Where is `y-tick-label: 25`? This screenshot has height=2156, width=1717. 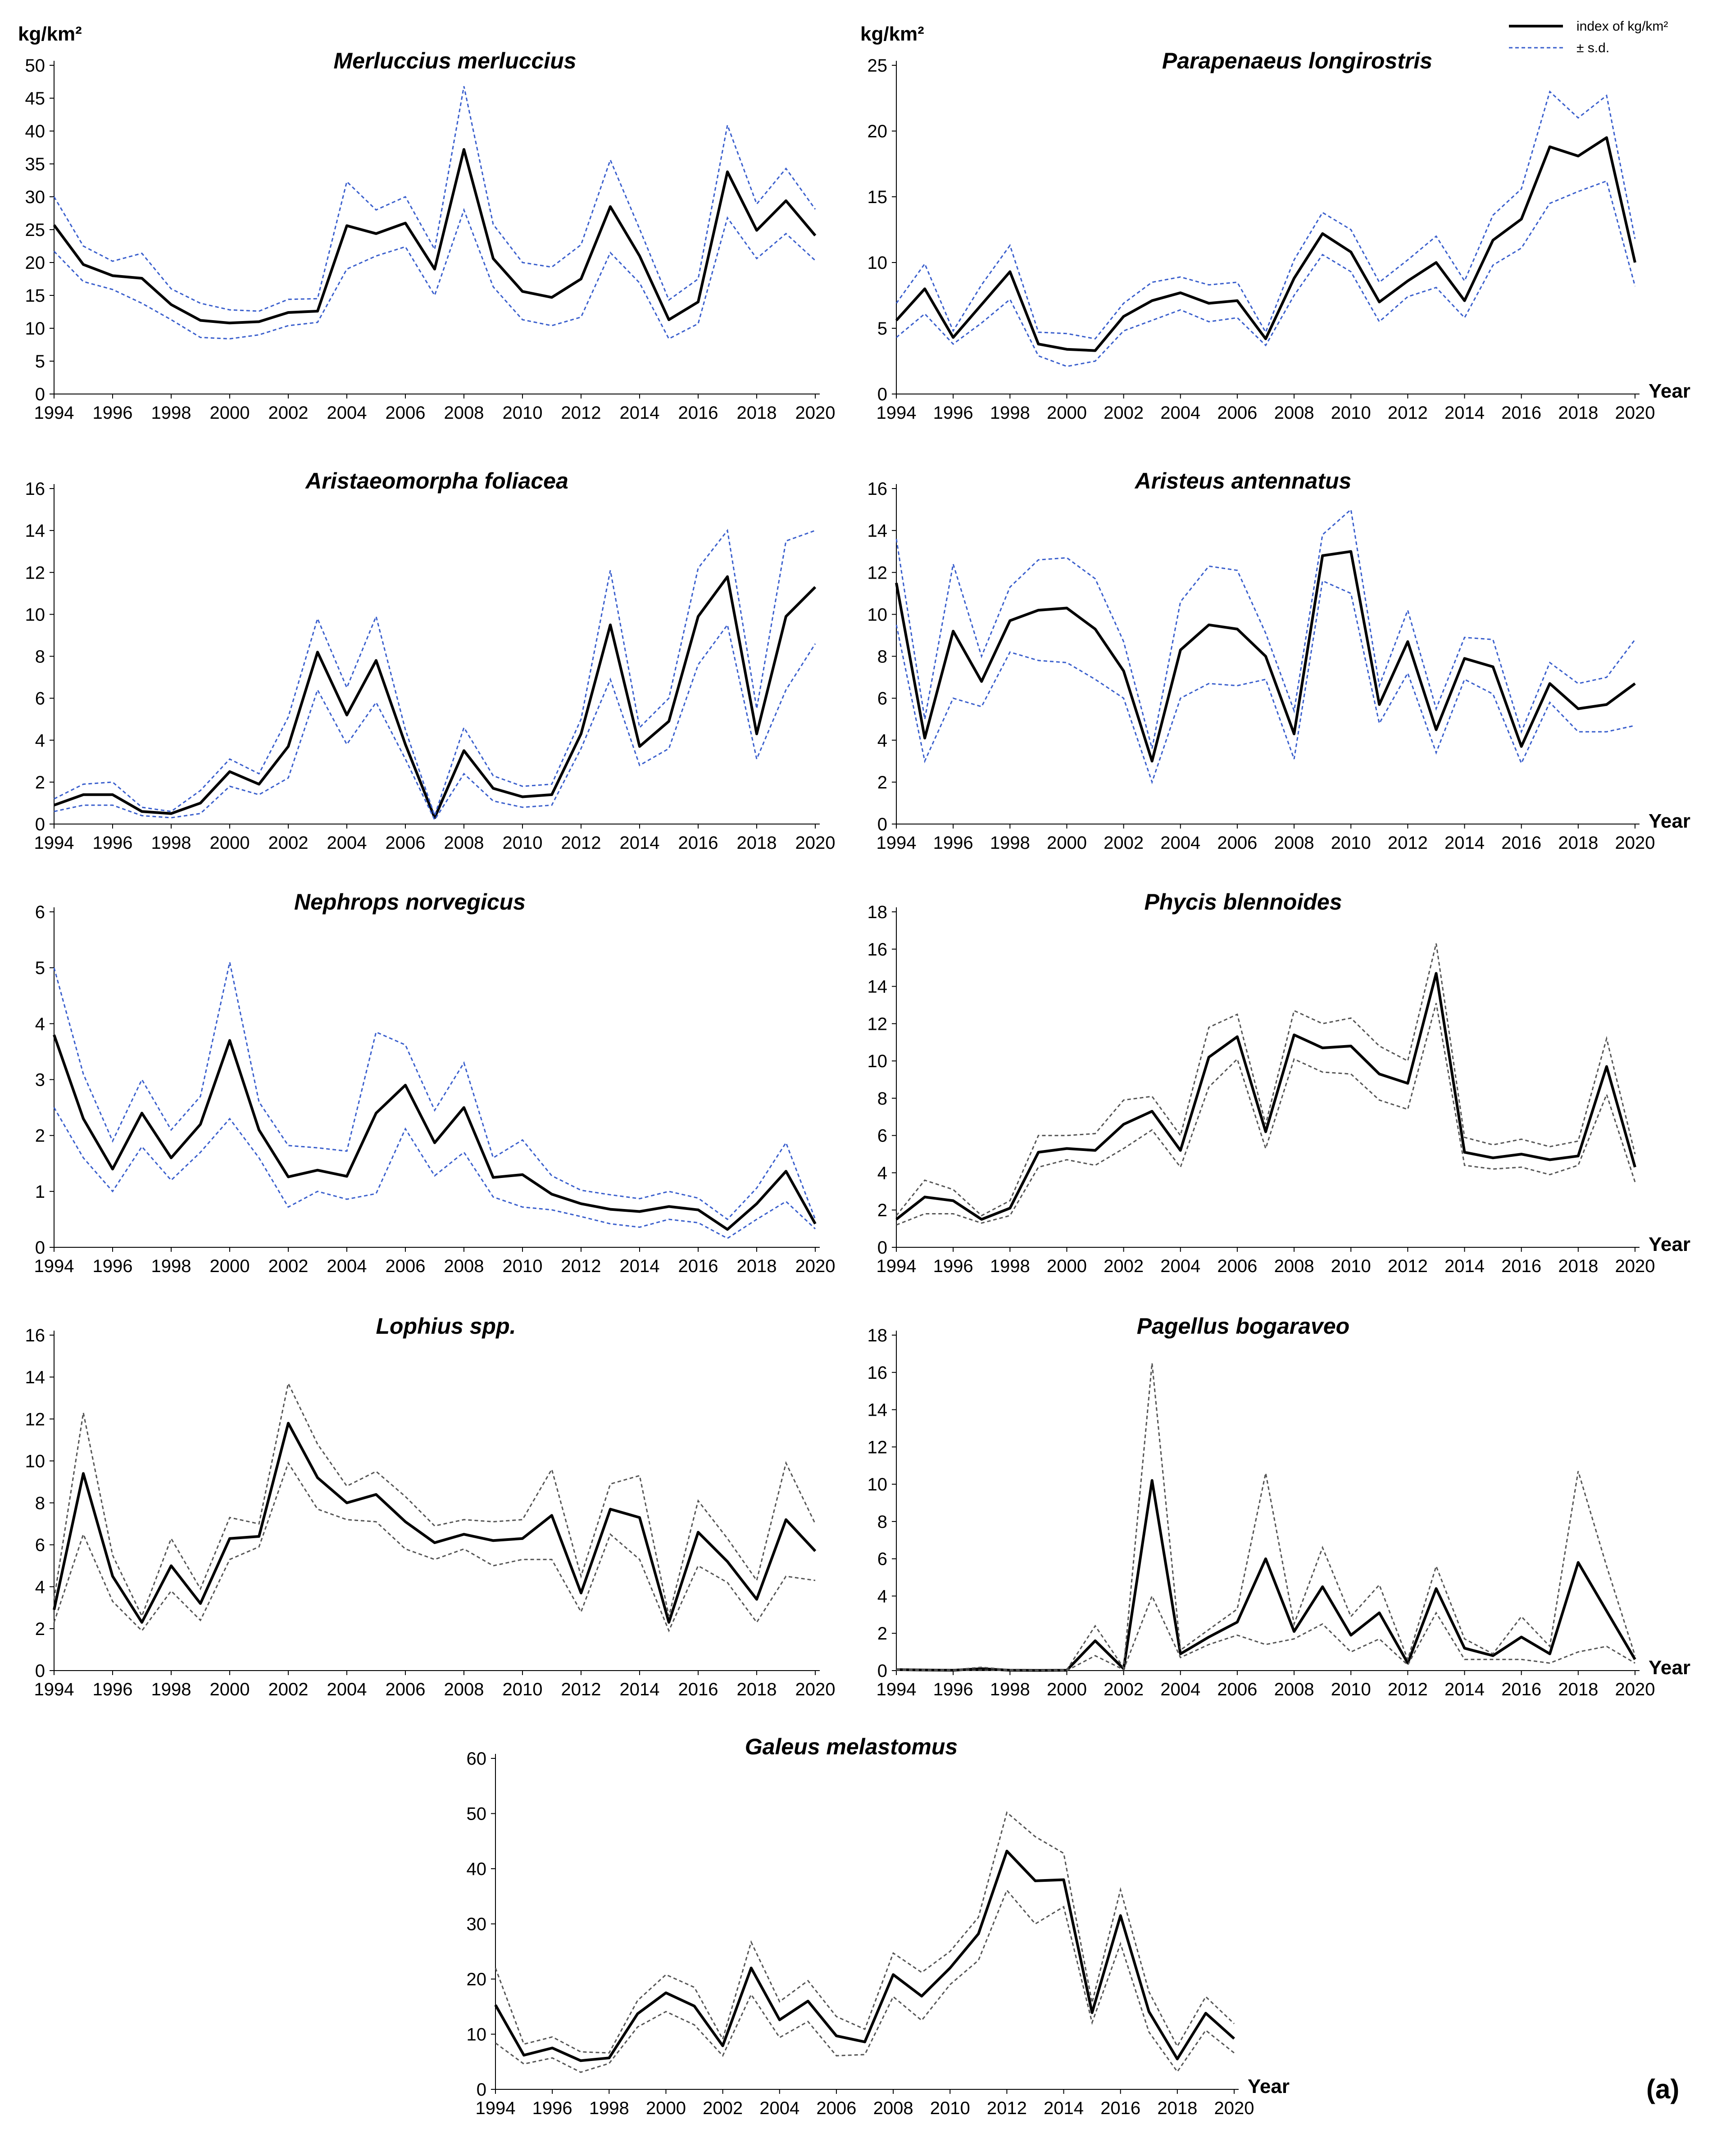
y-tick-label: 25 is located at coordinates (35, 230).